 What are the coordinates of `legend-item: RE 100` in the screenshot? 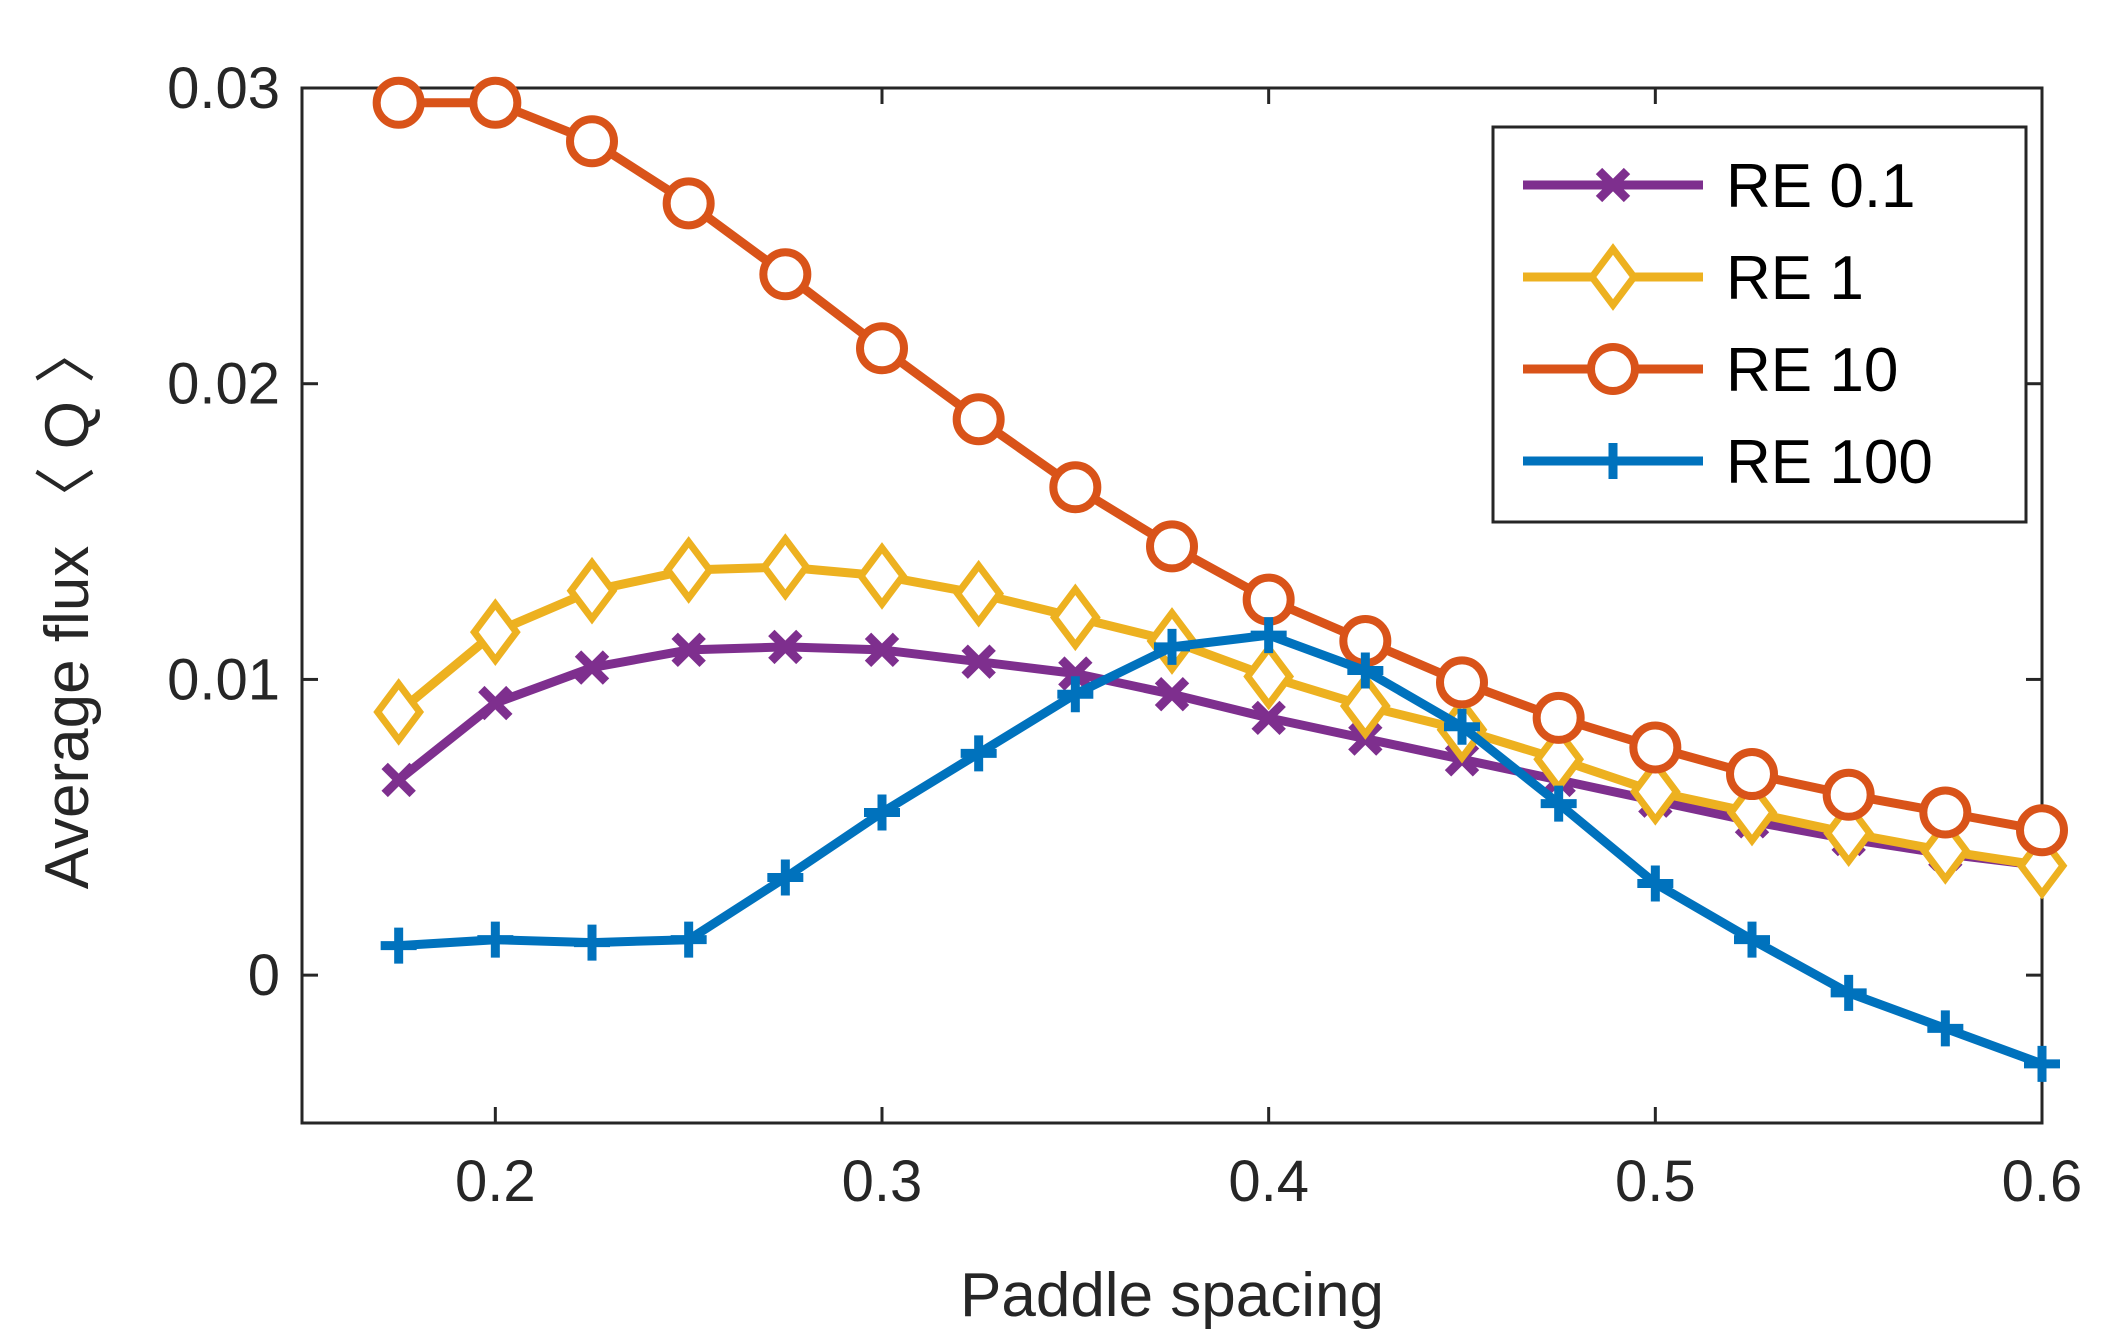 It's located at (1728, 462).